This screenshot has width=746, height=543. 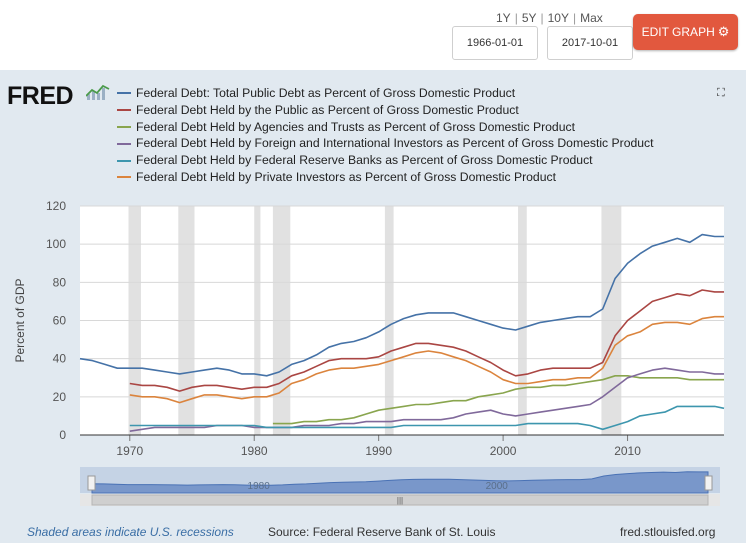 I want to click on y-tick-label: 100, so click(x=56, y=244).